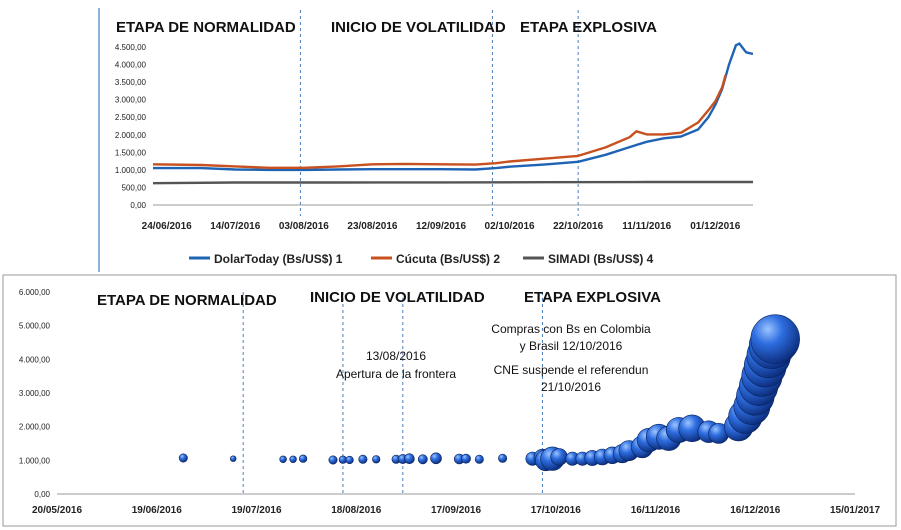  What do you see at coordinates (715, 226) in the screenshot?
I see `x-tick-label: 01/12/2016` at bounding box center [715, 226].